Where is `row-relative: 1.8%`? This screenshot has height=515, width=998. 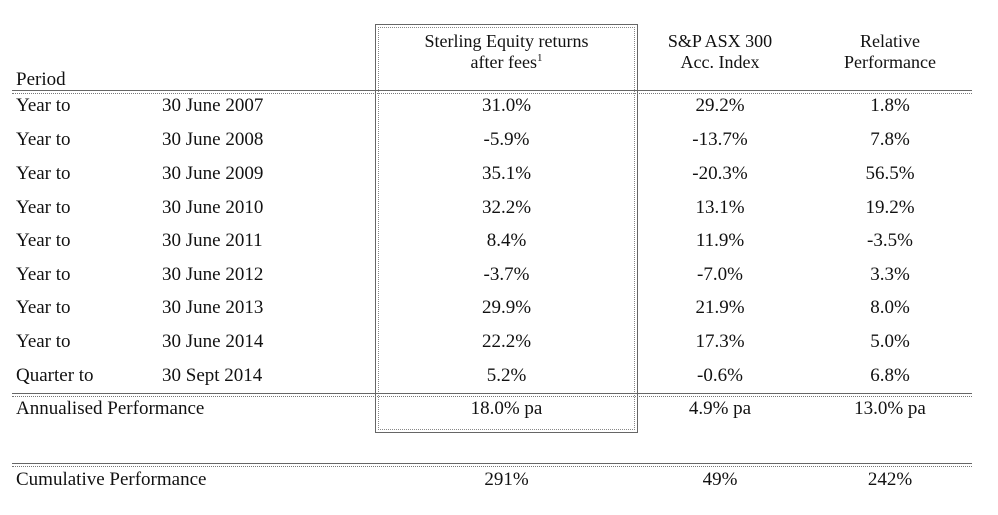 row-relative: 1.8% is located at coordinates (890, 105).